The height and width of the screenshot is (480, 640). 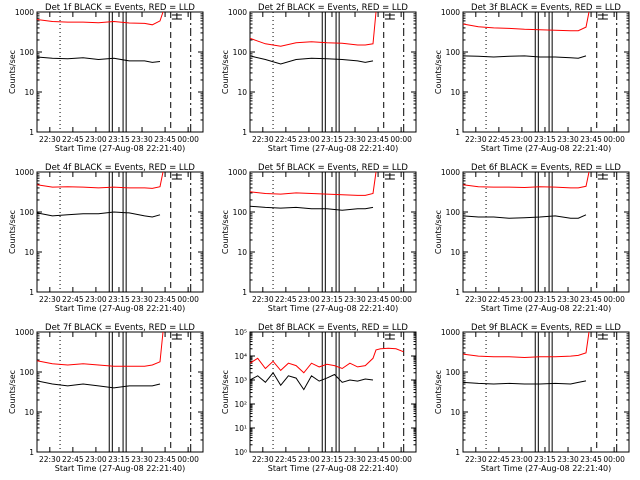 I want to click on panel-title: Det 6f BLACK = Events, RED = LLD, so click(x=546, y=168).